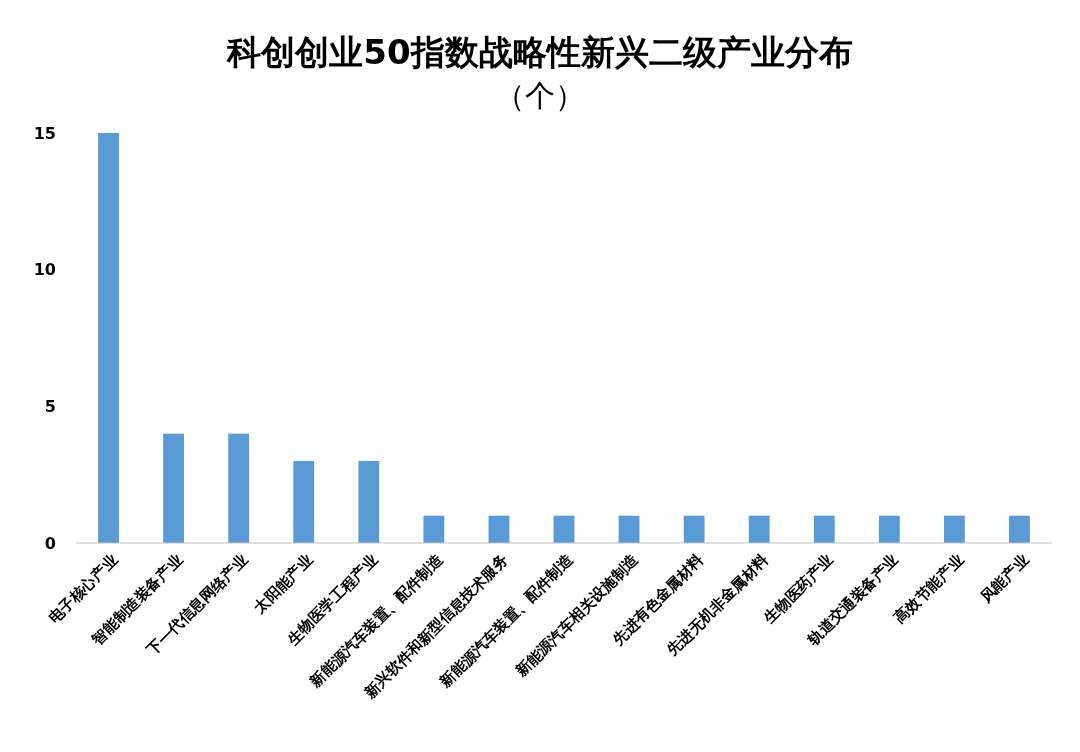 The height and width of the screenshot is (752, 1080). Describe the element at coordinates (44, 133) in the screenshot. I see `y-tick-label: 15` at that location.